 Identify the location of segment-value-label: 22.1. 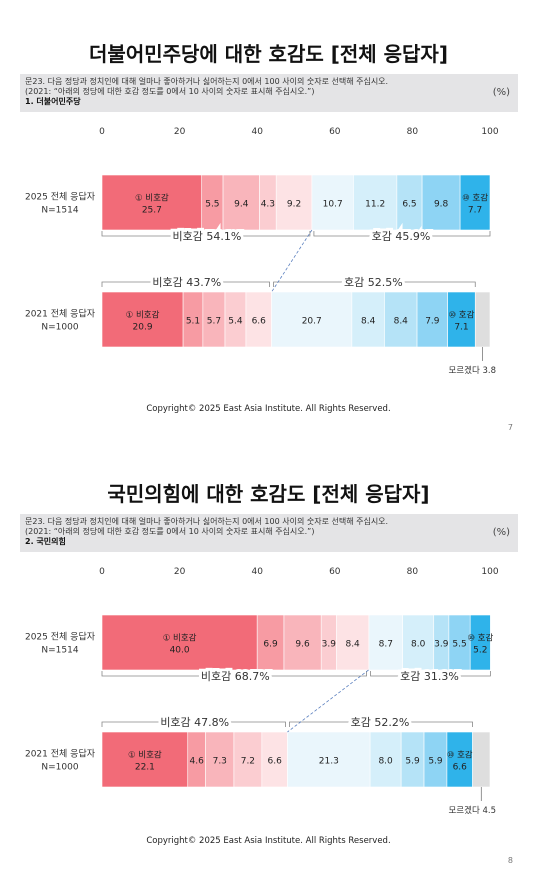
(145, 768).